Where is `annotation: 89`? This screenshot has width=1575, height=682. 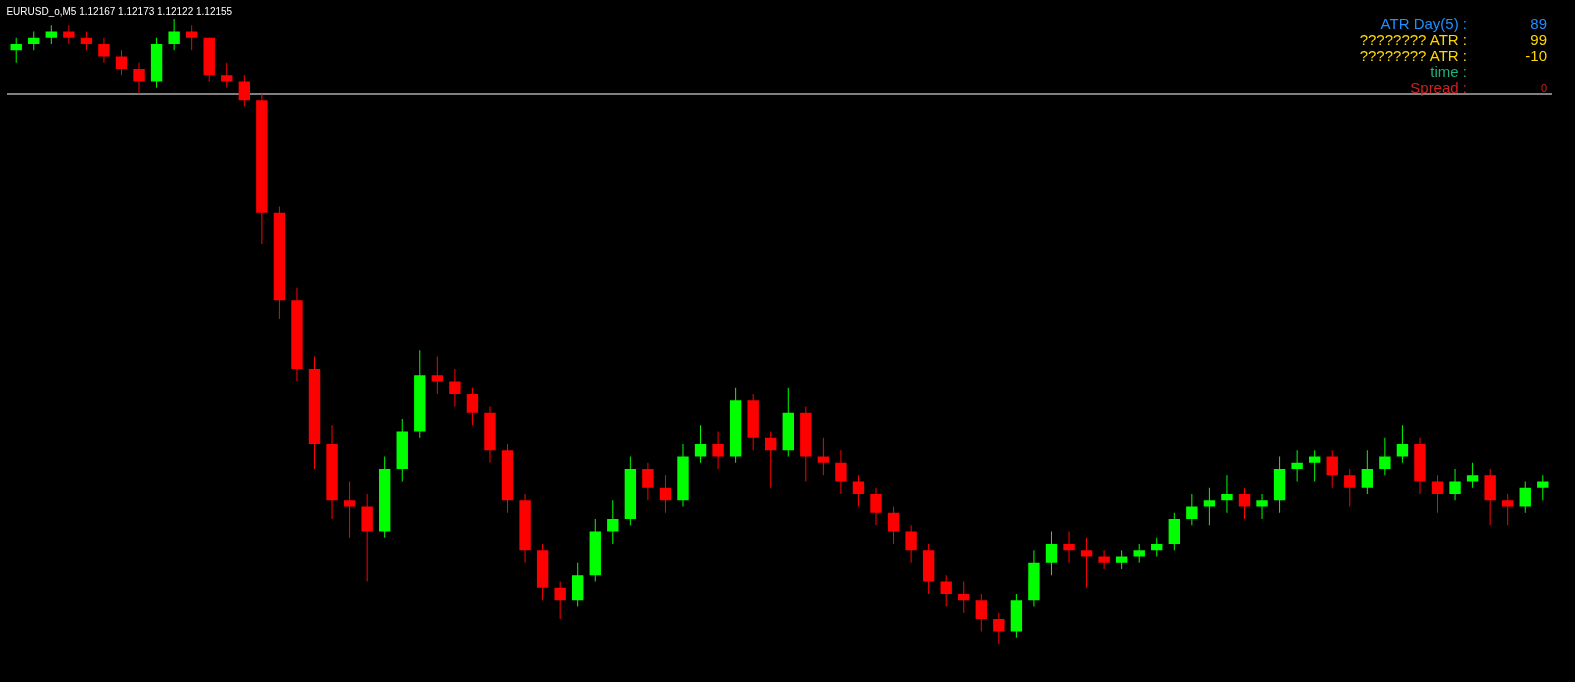
annotation: 89 is located at coordinates (1538, 23).